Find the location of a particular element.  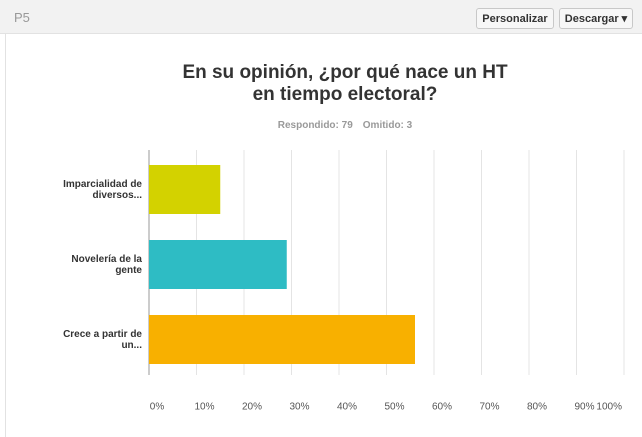

category-label: Novelería de la gente is located at coordinates (106, 264).